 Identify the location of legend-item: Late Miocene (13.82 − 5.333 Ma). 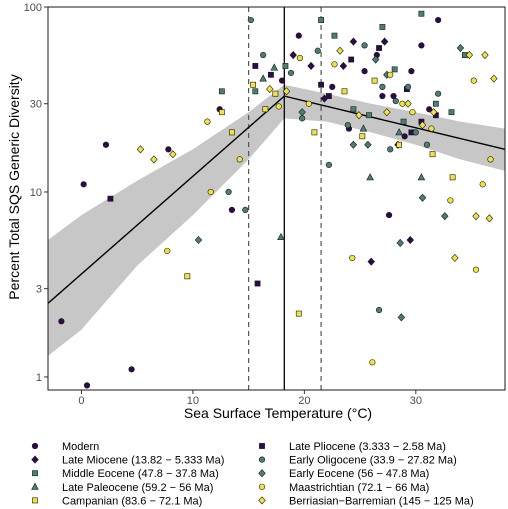
(127, 461).